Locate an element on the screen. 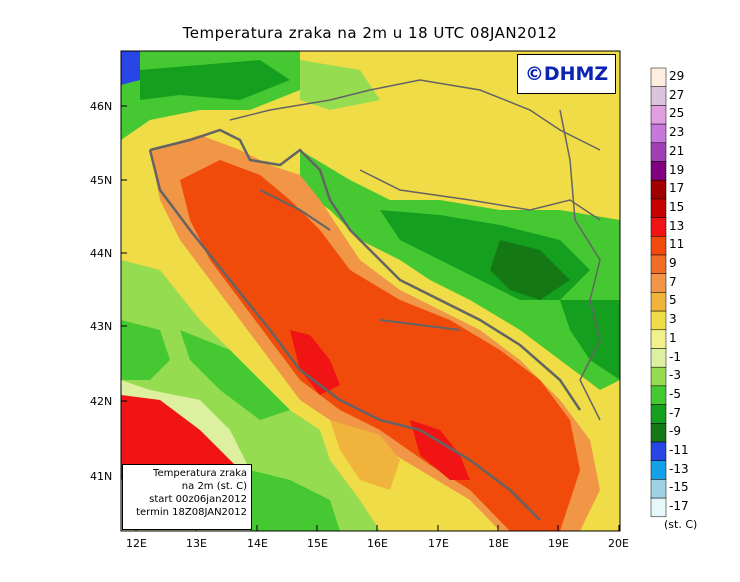  colorbar is located at coordinates (658, 292).